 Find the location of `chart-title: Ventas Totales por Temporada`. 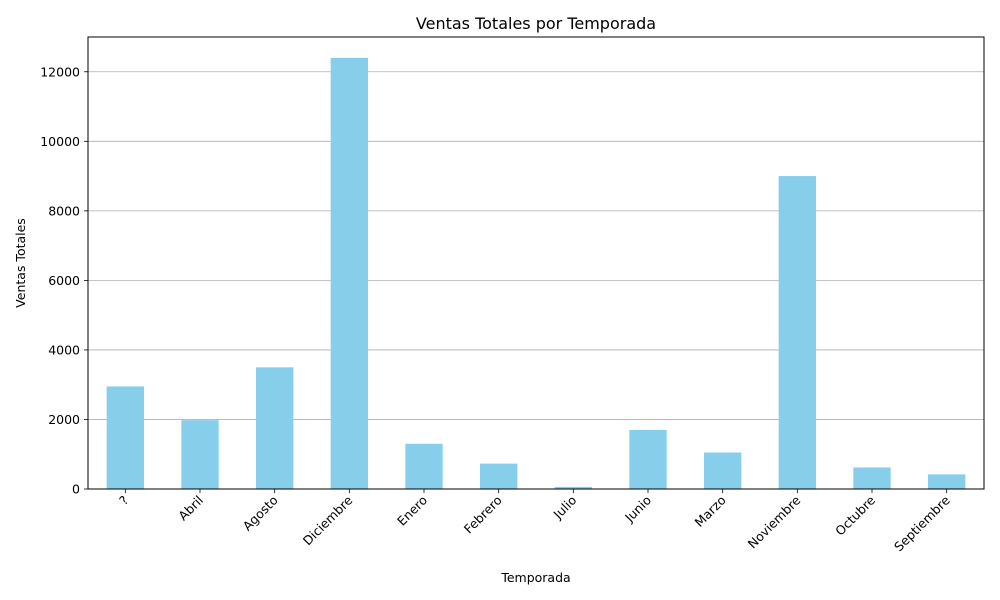

chart-title: Ventas Totales por Temporada is located at coordinates (536, 23).